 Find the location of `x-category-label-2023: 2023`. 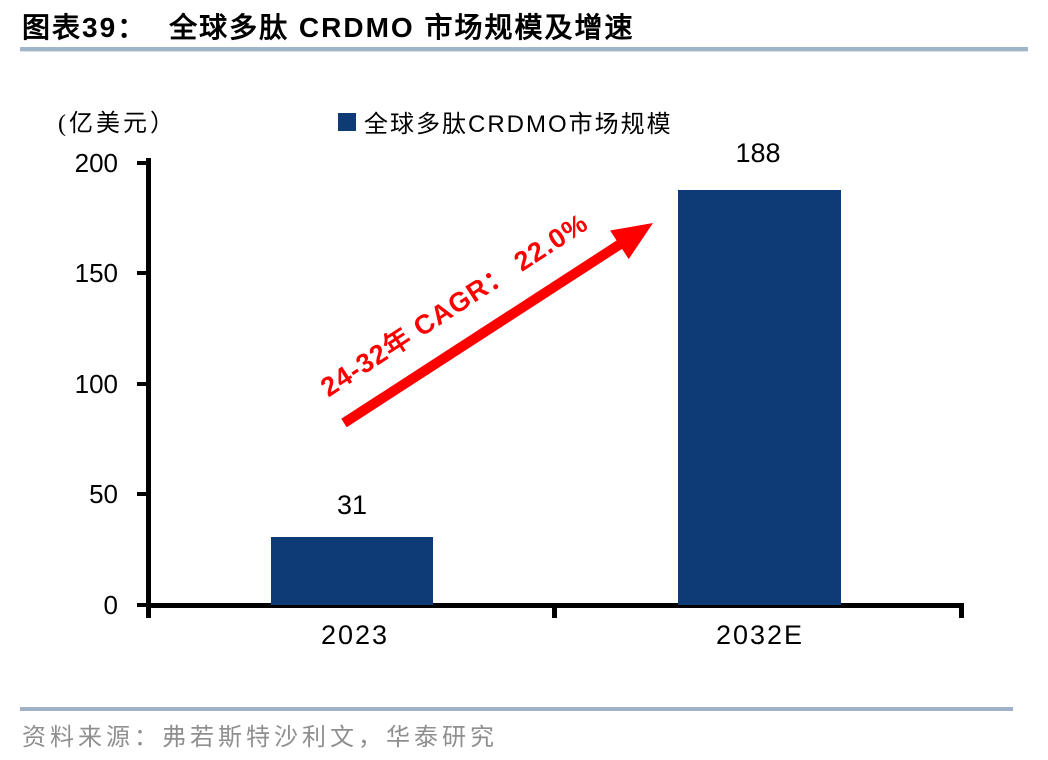

x-category-label-2023: 2023 is located at coordinates (355, 635).